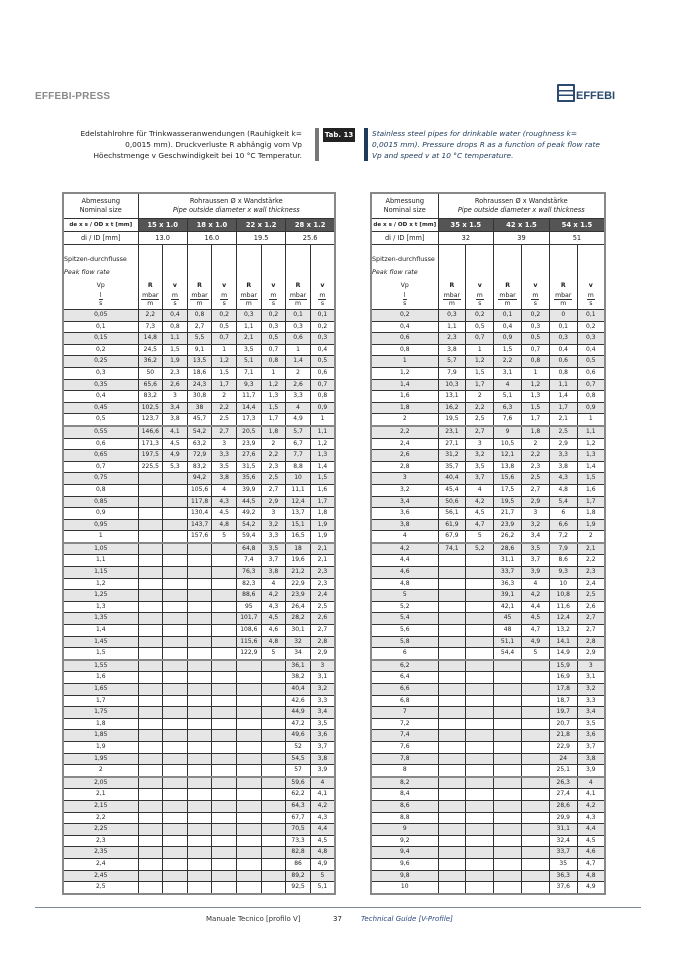  What do you see at coordinates (322, 619) in the screenshot?
I see `speed-cell: 2,6` at bounding box center [322, 619].